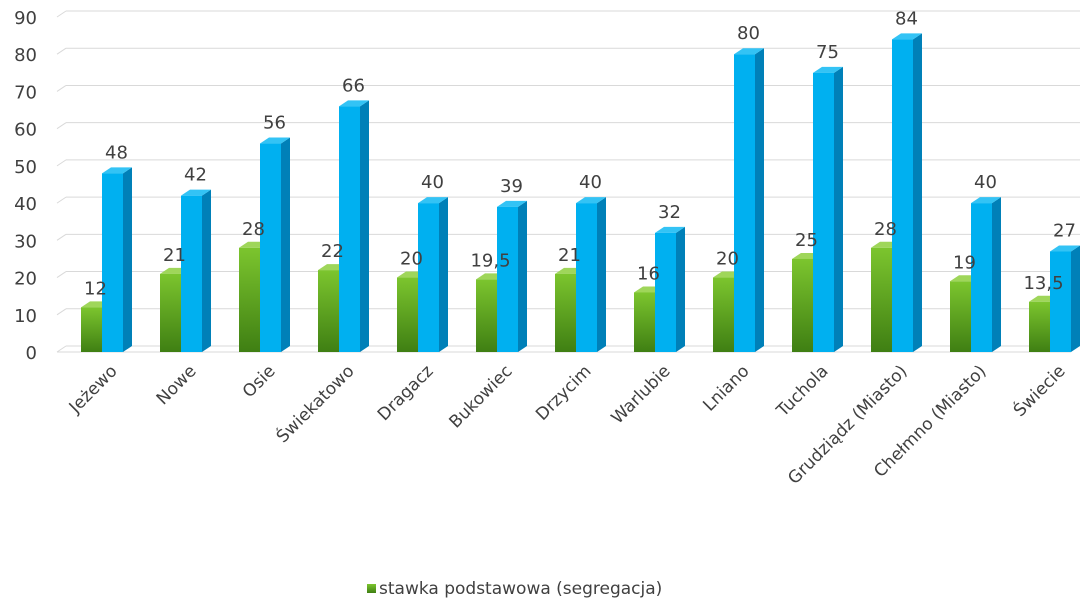  What do you see at coordinates (95, 288) in the screenshot?
I see `data-label-green: 12` at bounding box center [95, 288].